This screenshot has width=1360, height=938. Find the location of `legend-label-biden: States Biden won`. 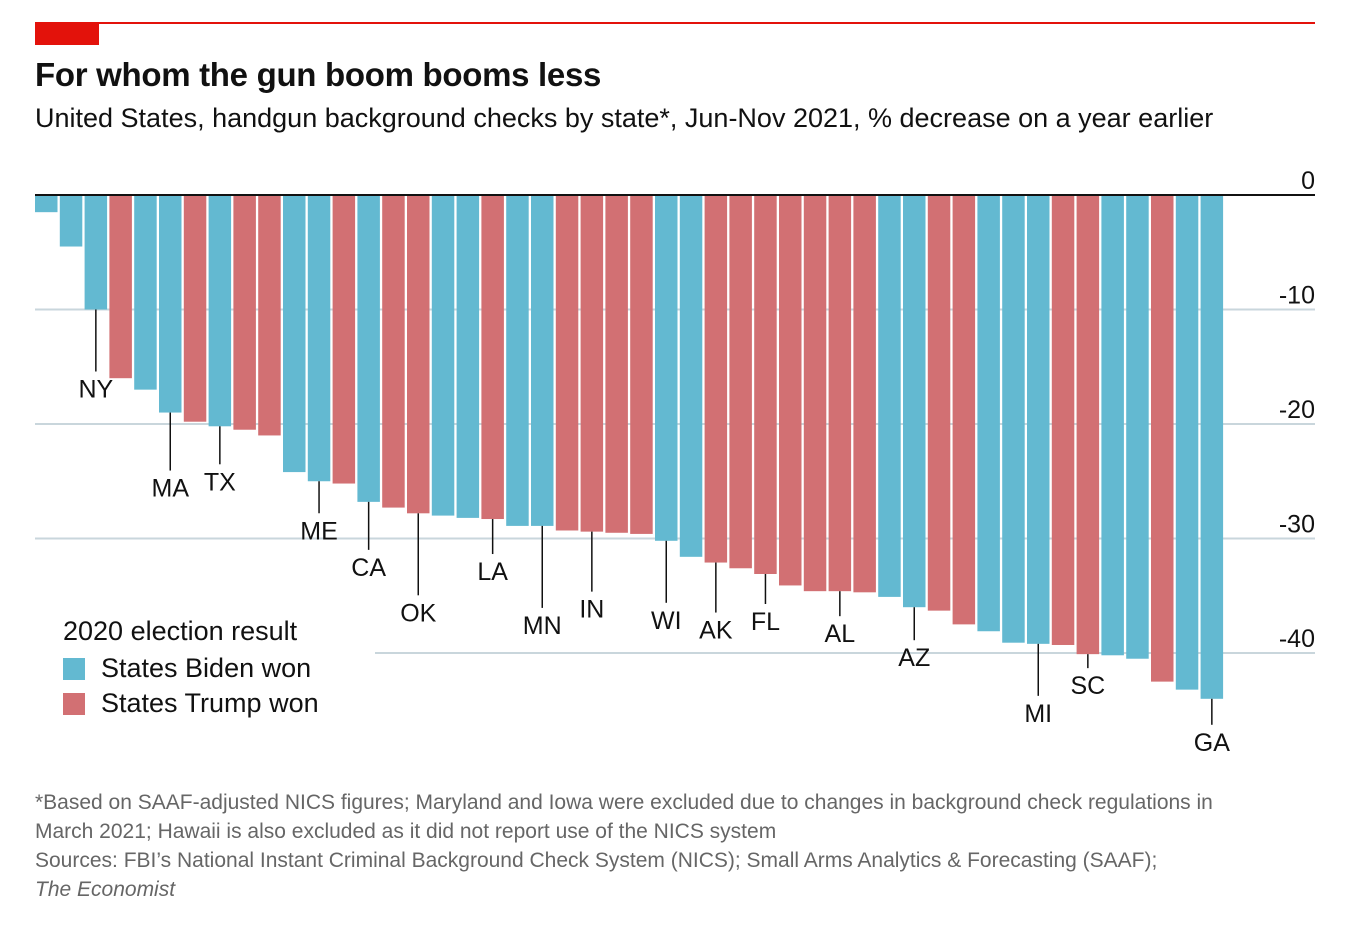

legend-label-biden: States Biden won is located at coordinates (206, 668).